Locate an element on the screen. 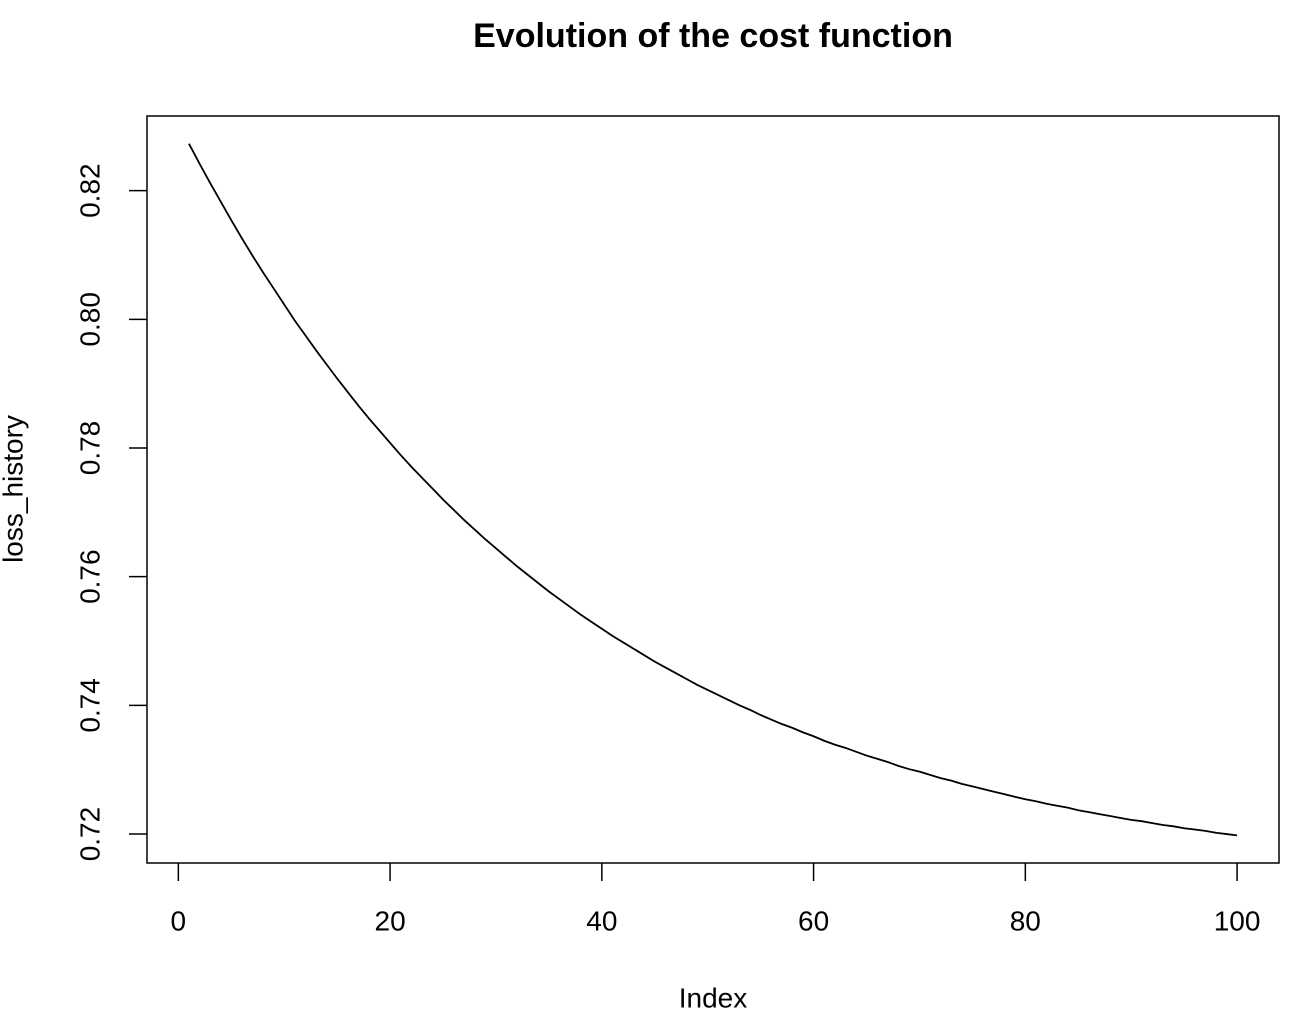 This screenshot has height=1024, width=1292. y-tick-label: 0.78 is located at coordinates (89, 448).